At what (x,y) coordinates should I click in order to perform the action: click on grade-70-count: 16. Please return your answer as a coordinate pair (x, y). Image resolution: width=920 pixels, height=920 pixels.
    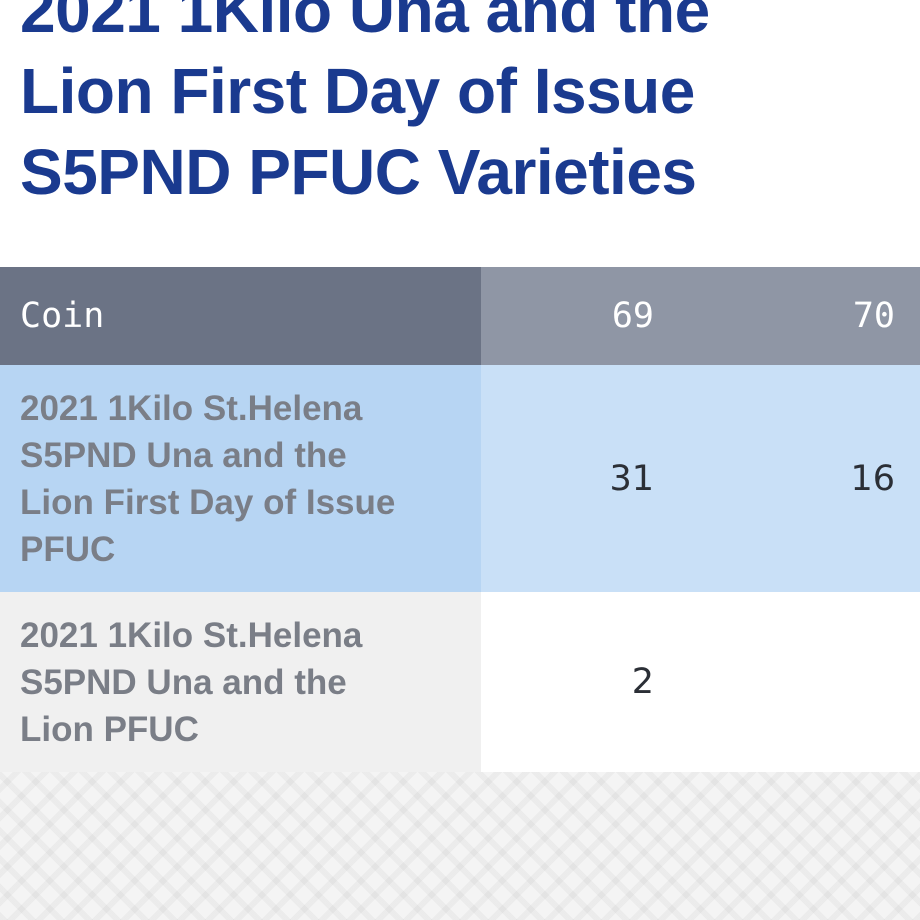
    Looking at the image, I should click on (810, 478).